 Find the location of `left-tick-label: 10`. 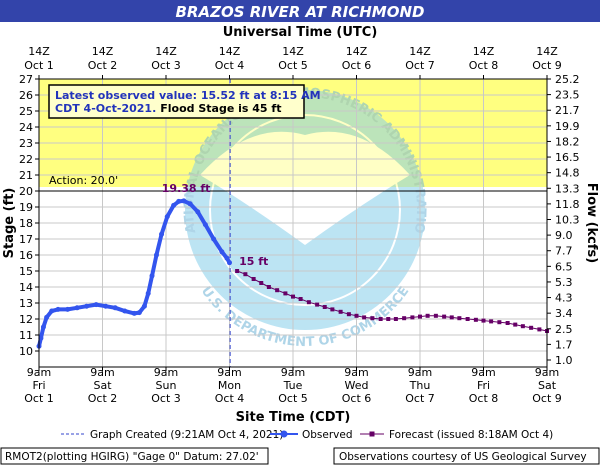

left-tick-label: 10 is located at coordinates (26, 351).